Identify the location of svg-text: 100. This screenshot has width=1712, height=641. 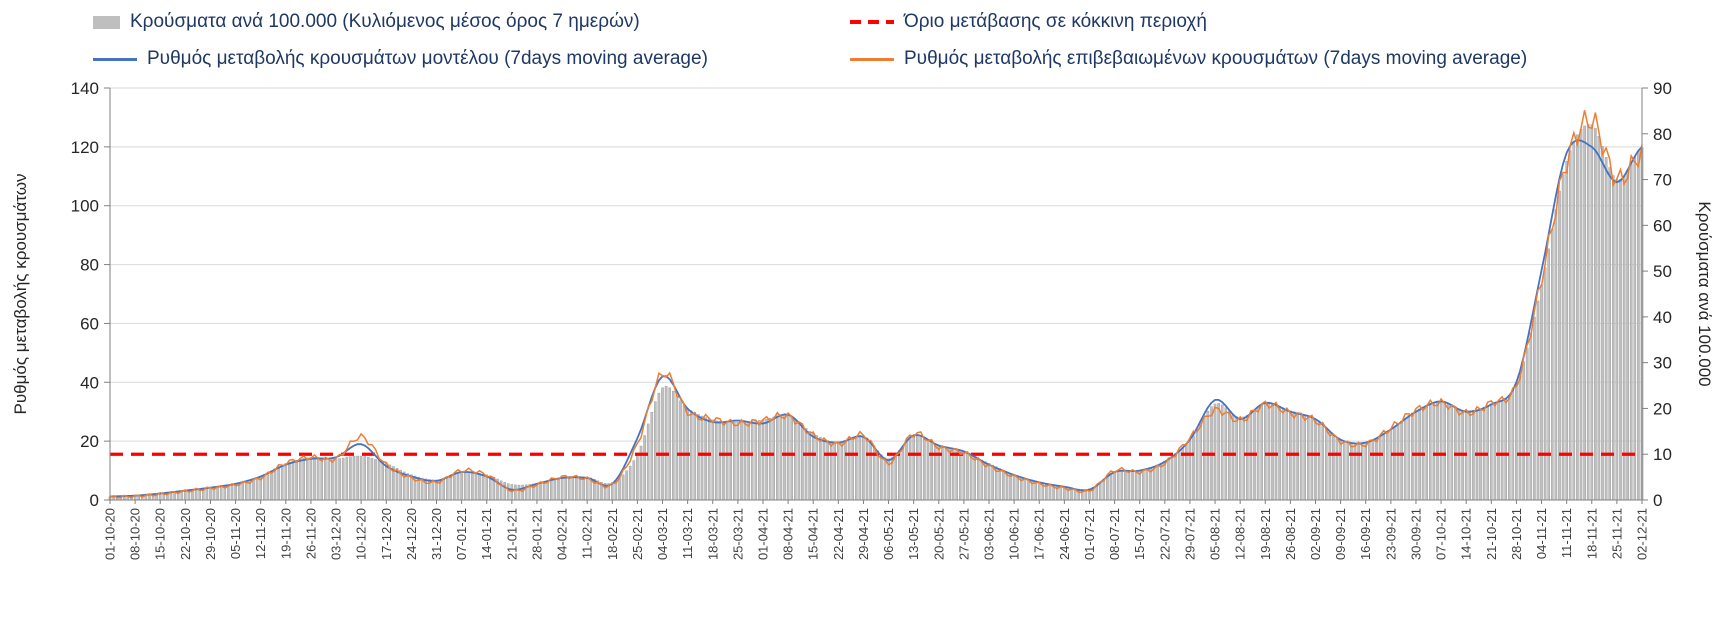
(85, 206).